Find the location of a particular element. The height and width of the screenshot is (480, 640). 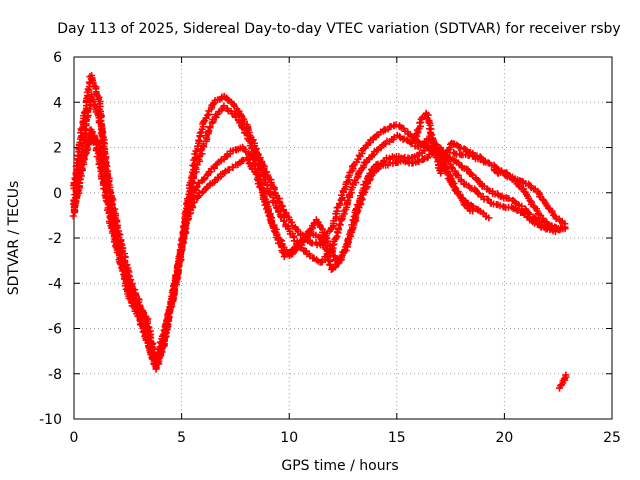

x-tick-label: 5 is located at coordinates (181, 438).